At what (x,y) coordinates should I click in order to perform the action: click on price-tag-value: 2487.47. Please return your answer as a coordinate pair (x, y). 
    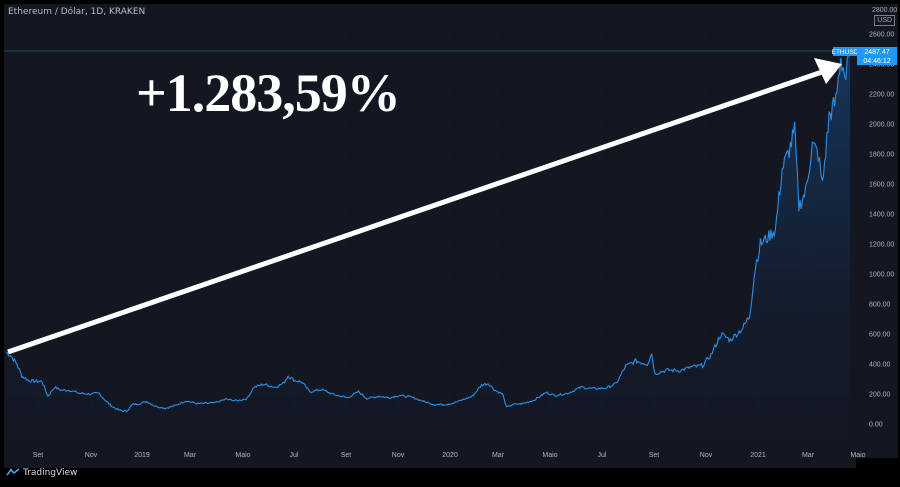
    Looking at the image, I should click on (876, 52).